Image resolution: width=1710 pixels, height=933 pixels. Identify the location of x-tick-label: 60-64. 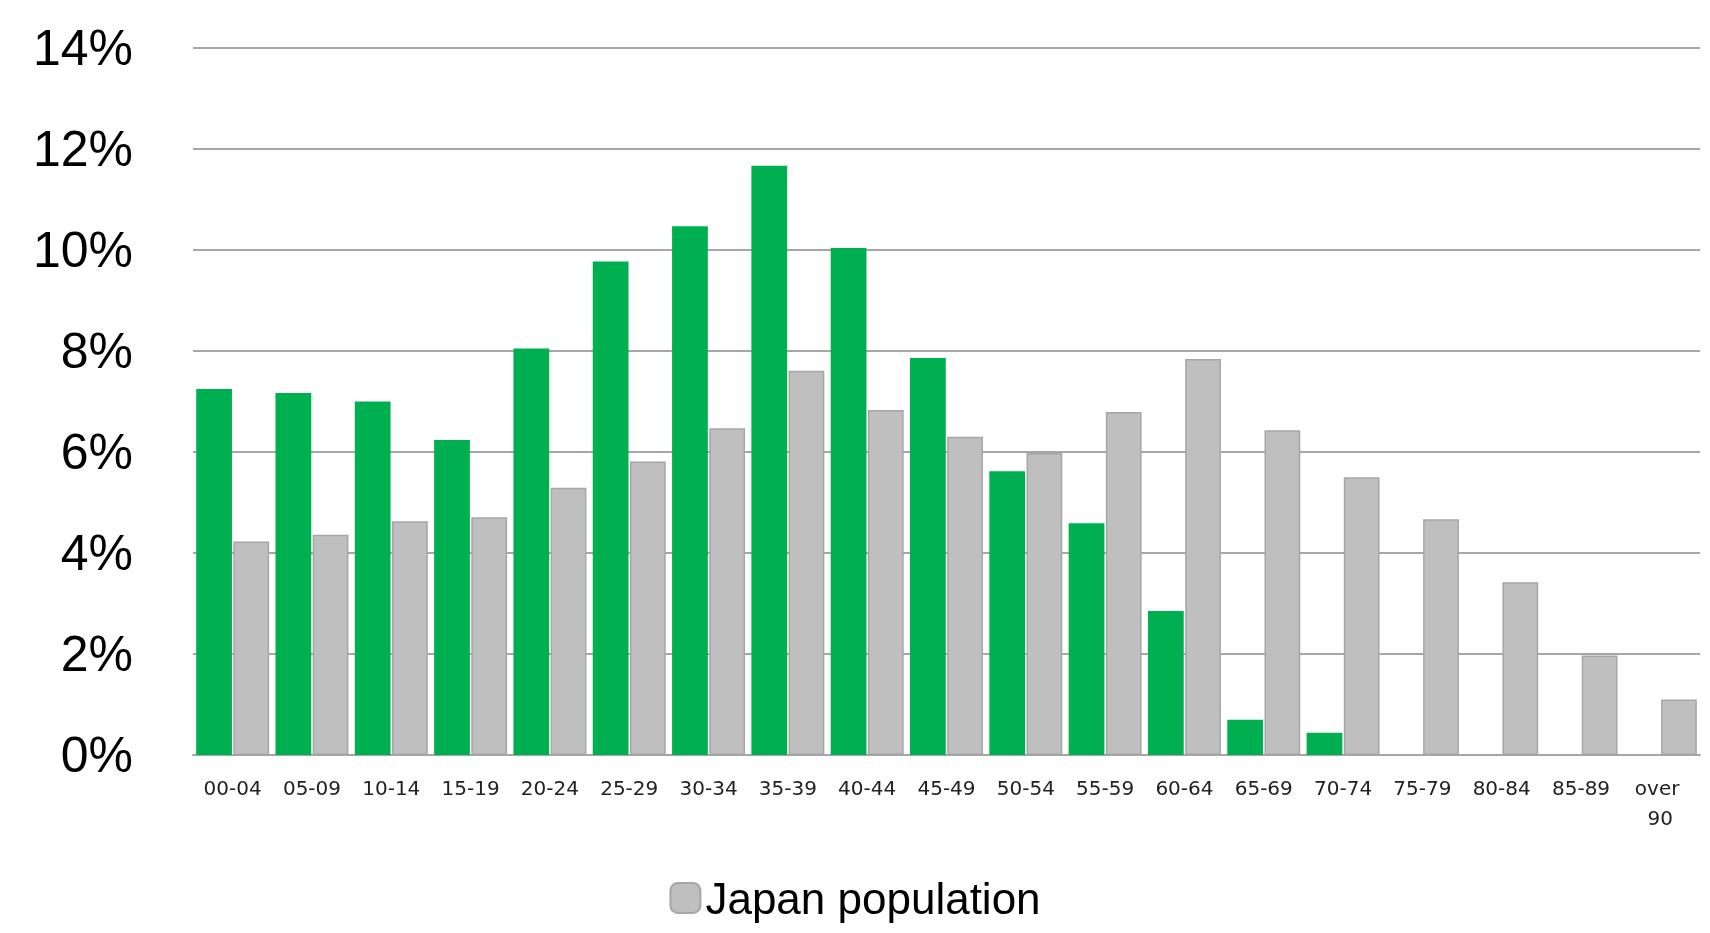
(1184, 788).